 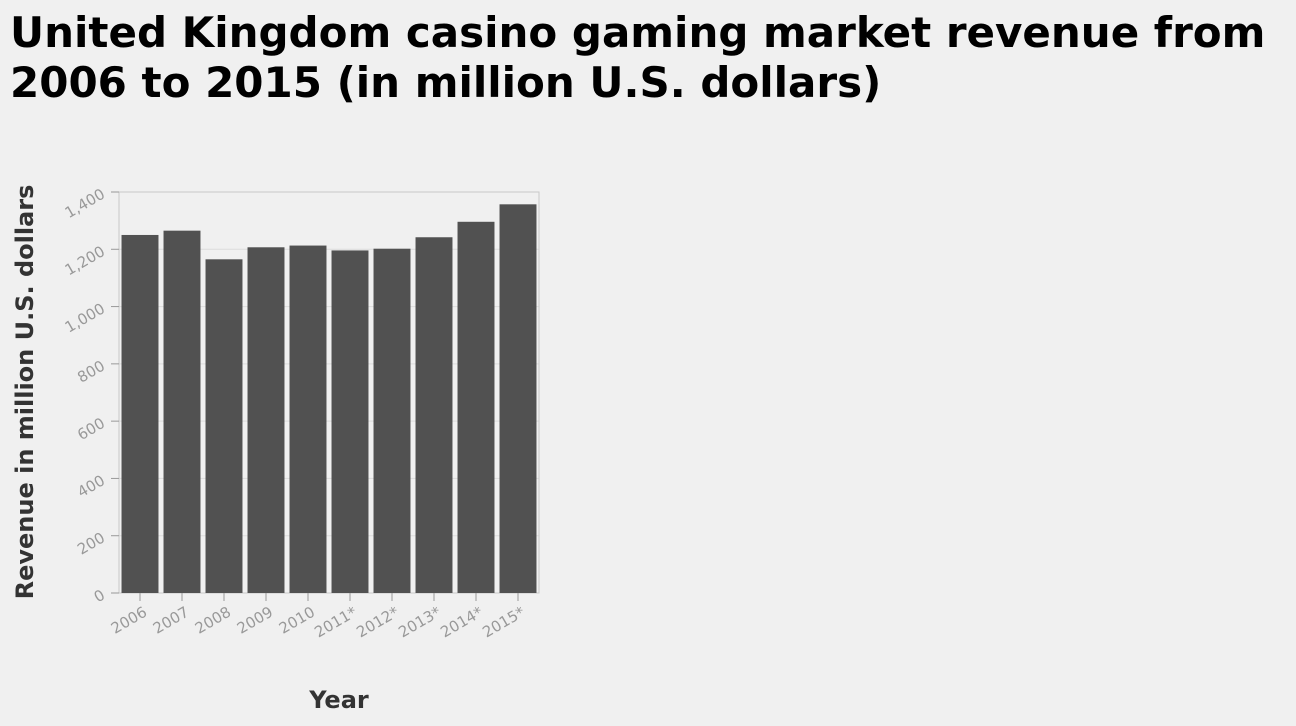 What do you see at coordinates (255, 620) in the screenshot?
I see `x-tick-label: 2009` at bounding box center [255, 620].